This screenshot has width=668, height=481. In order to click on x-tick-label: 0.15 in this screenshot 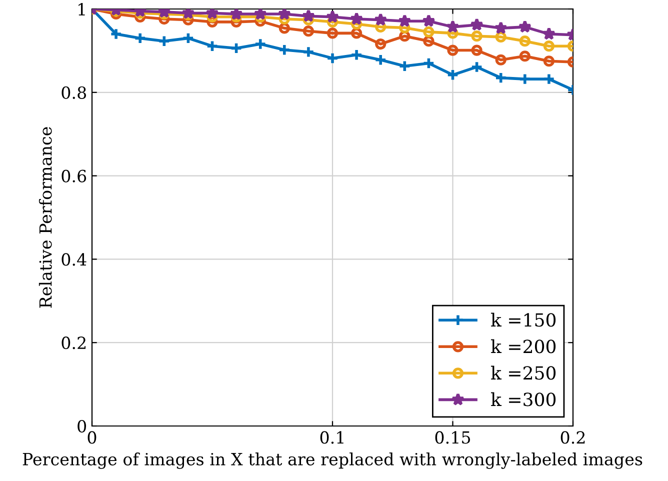, I will do `click(452, 437)`.